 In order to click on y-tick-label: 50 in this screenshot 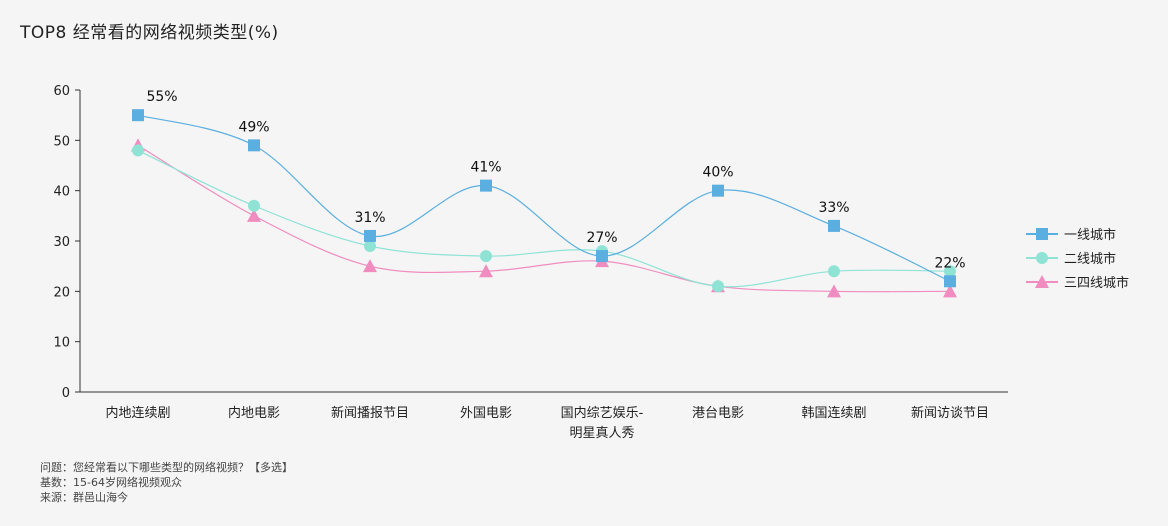, I will do `click(61, 141)`.